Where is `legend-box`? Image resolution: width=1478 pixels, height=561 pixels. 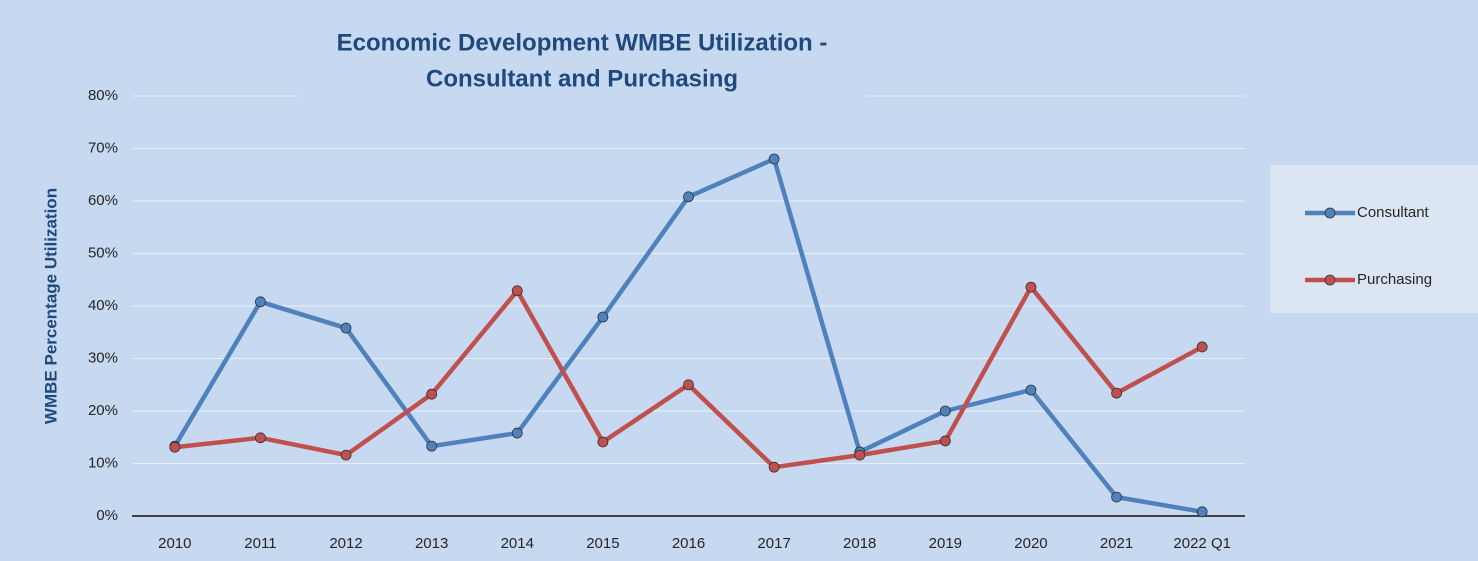 legend-box is located at coordinates (1374, 239).